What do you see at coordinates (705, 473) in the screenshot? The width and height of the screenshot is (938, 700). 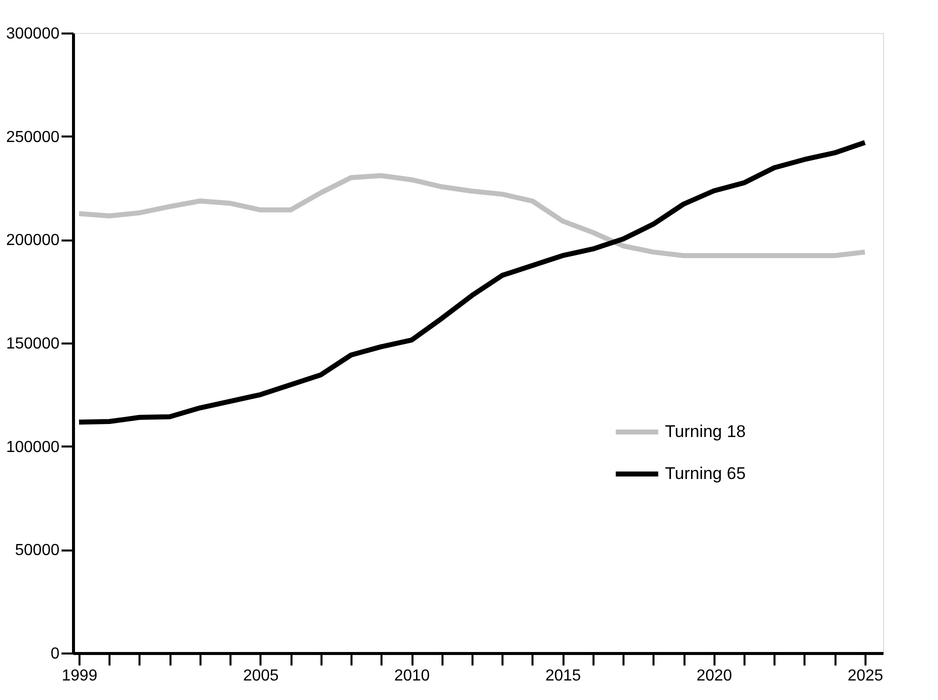 I see `legend-label: Turning 65` at bounding box center [705, 473].